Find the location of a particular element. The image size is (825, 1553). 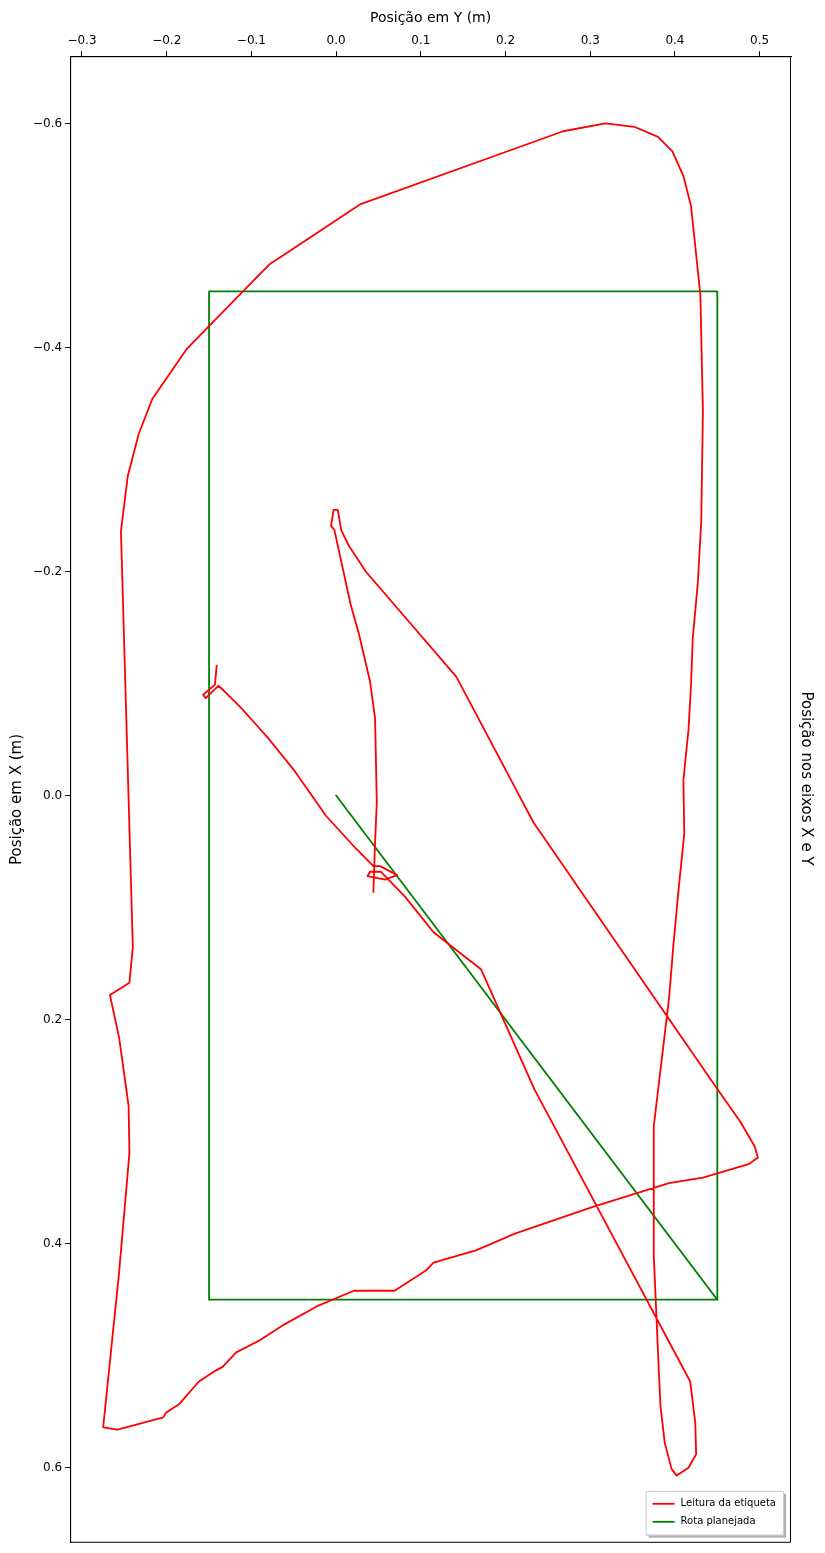

y-tick-label: −0.2 is located at coordinates (48, 570).